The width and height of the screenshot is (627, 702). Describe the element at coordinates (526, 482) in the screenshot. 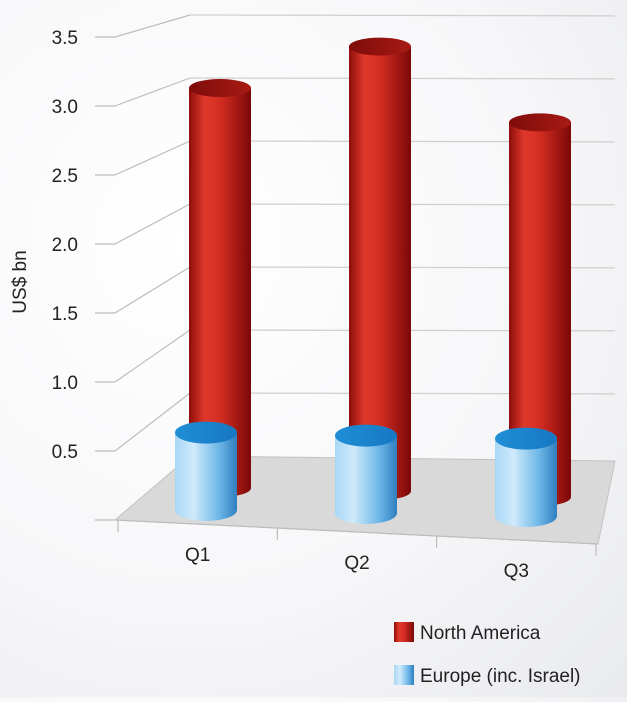

I see `bar-europe-q3-body` at that location.